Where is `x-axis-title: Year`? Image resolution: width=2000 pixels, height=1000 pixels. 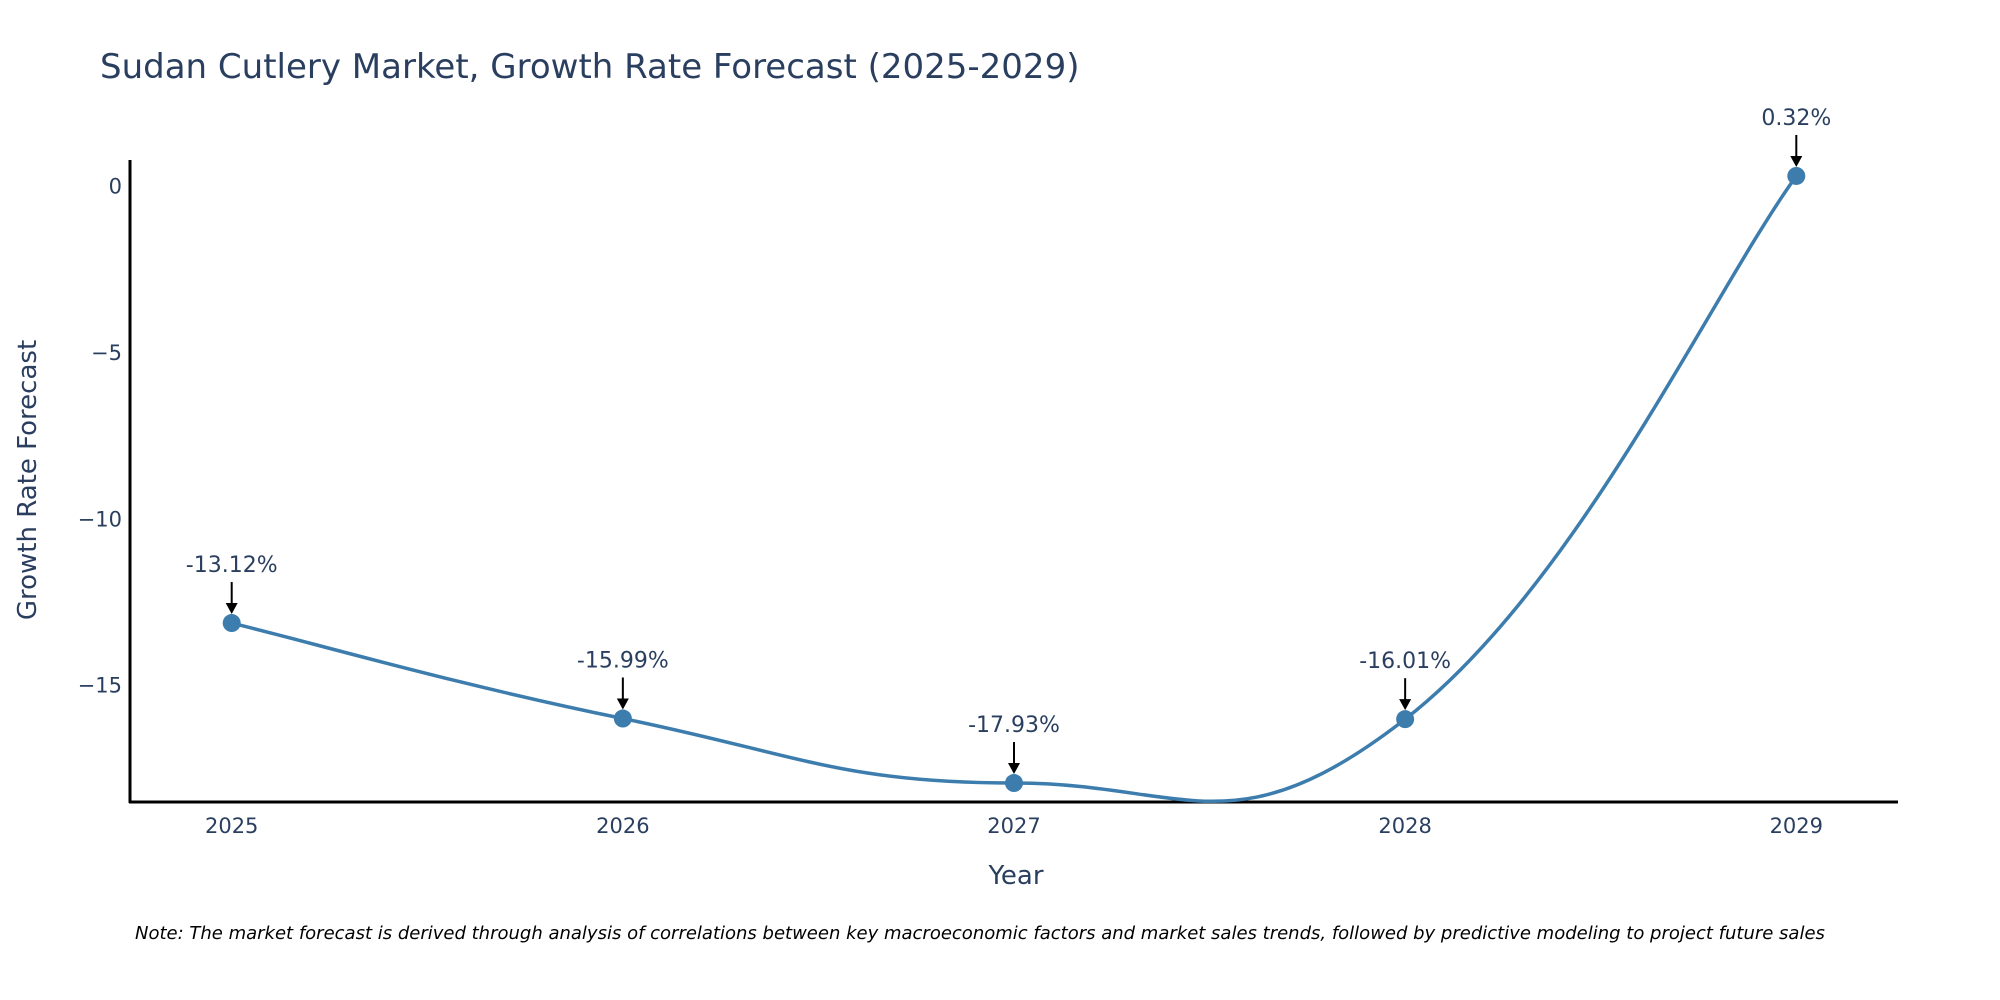 x-axis-title: Year is located at coordinates (1015, 876).